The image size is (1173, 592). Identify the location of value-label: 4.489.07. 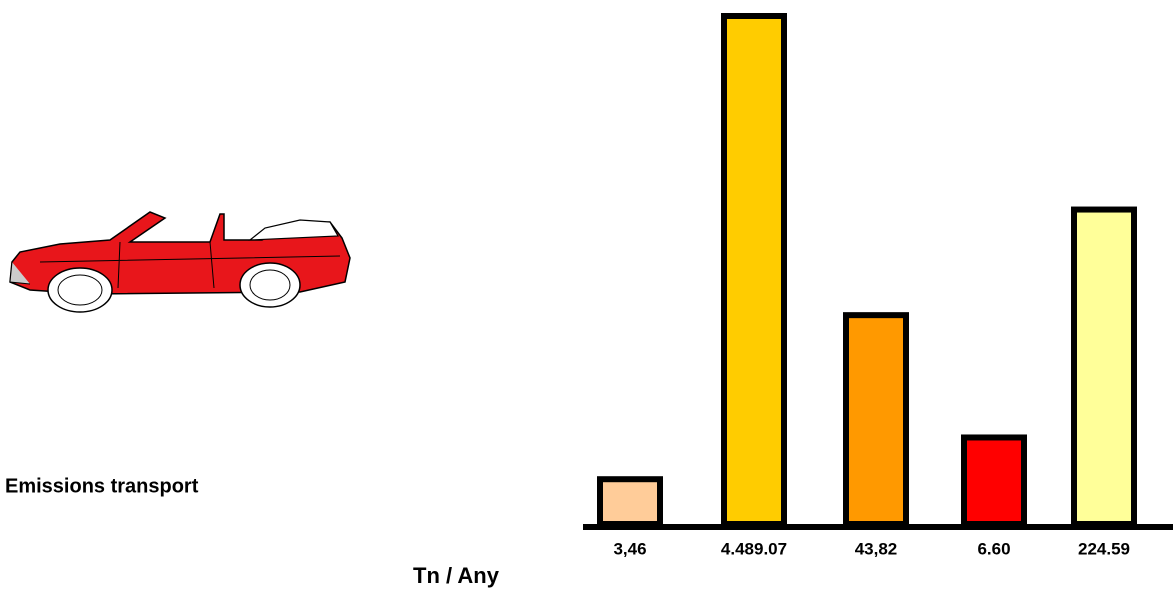
(754, 548).